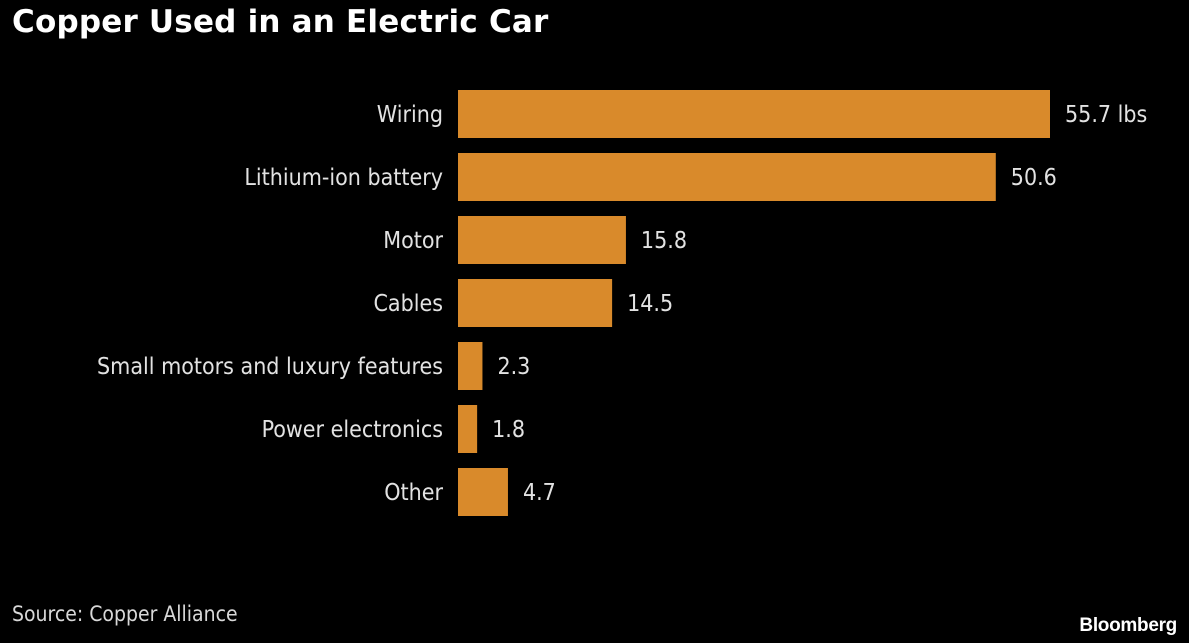 This screenshot has height=643, width=1189. What do you see at coordinates (343, 178) in the screenshot?
I see `category-label: Lithium-ion battery` at bounding box center [343, 178].